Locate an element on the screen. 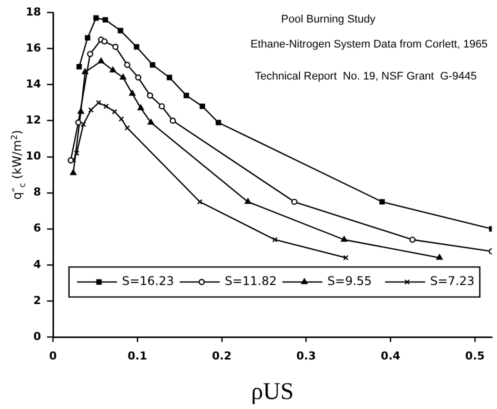 This screenshot has width=497, height=409. legend-label: S=11.82 is located at coordinates (250, 281).